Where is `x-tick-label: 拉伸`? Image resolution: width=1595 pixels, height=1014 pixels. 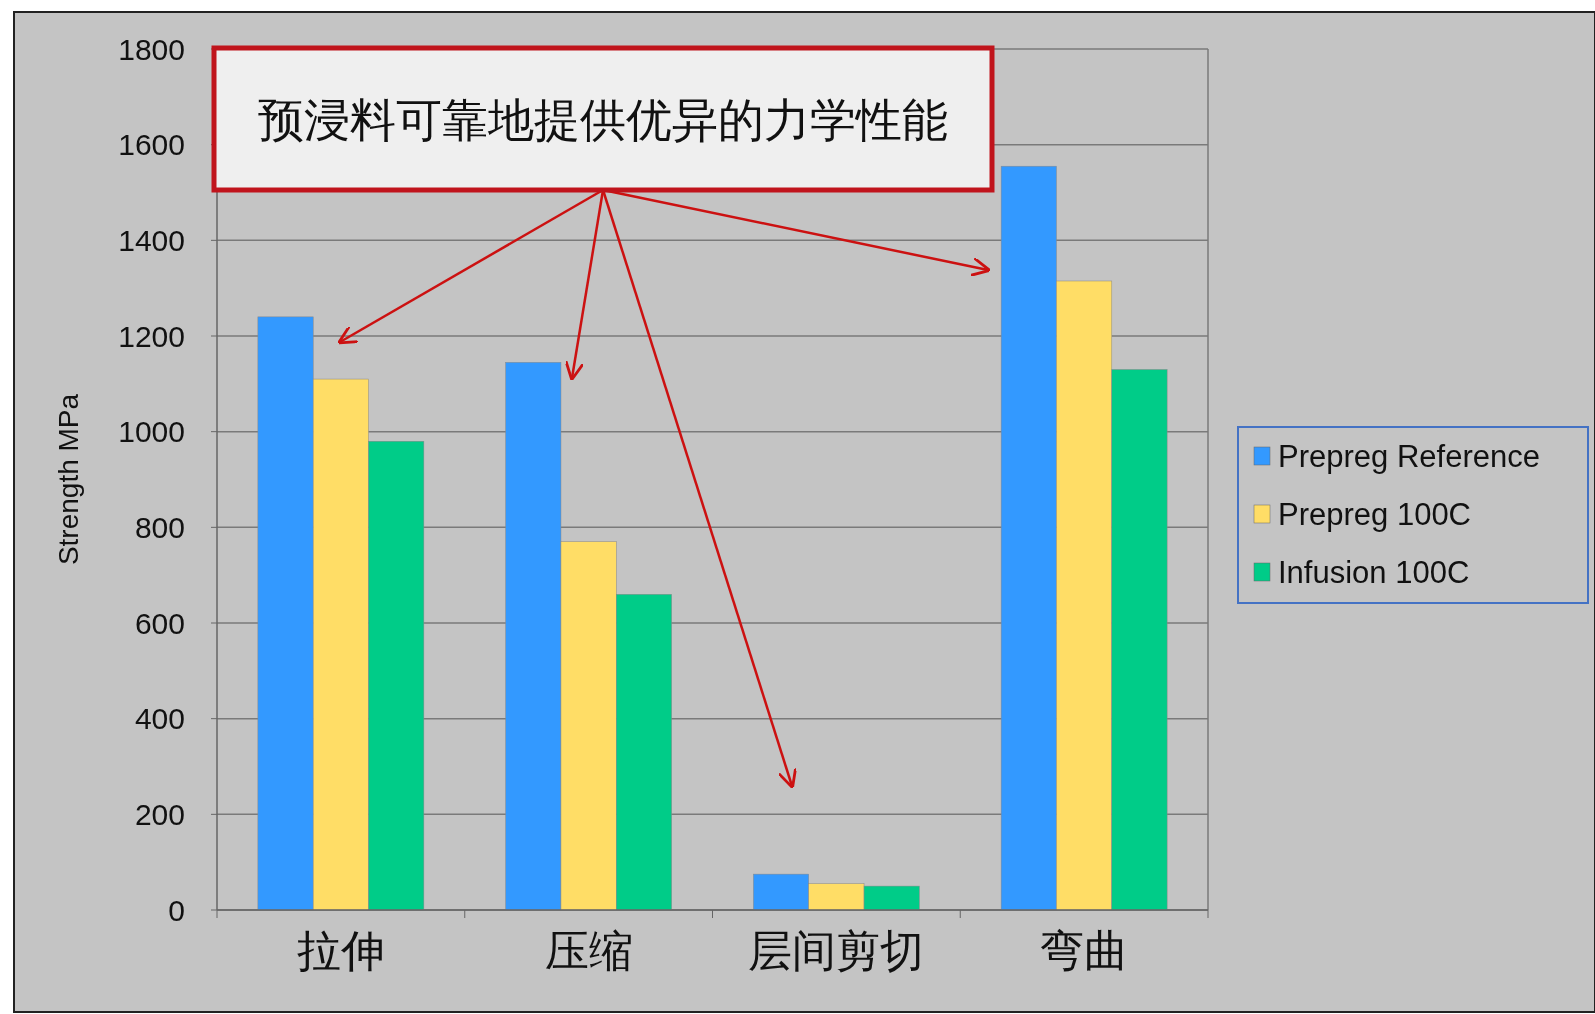 x-tick-label: 拉伸 is located at coordinates (340, 950).